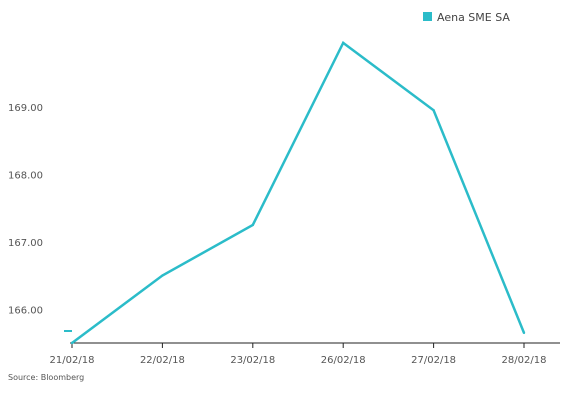 This screenshot has height=400, width=582. I want to click on legend: Aena SME SA, so click(466, 17).